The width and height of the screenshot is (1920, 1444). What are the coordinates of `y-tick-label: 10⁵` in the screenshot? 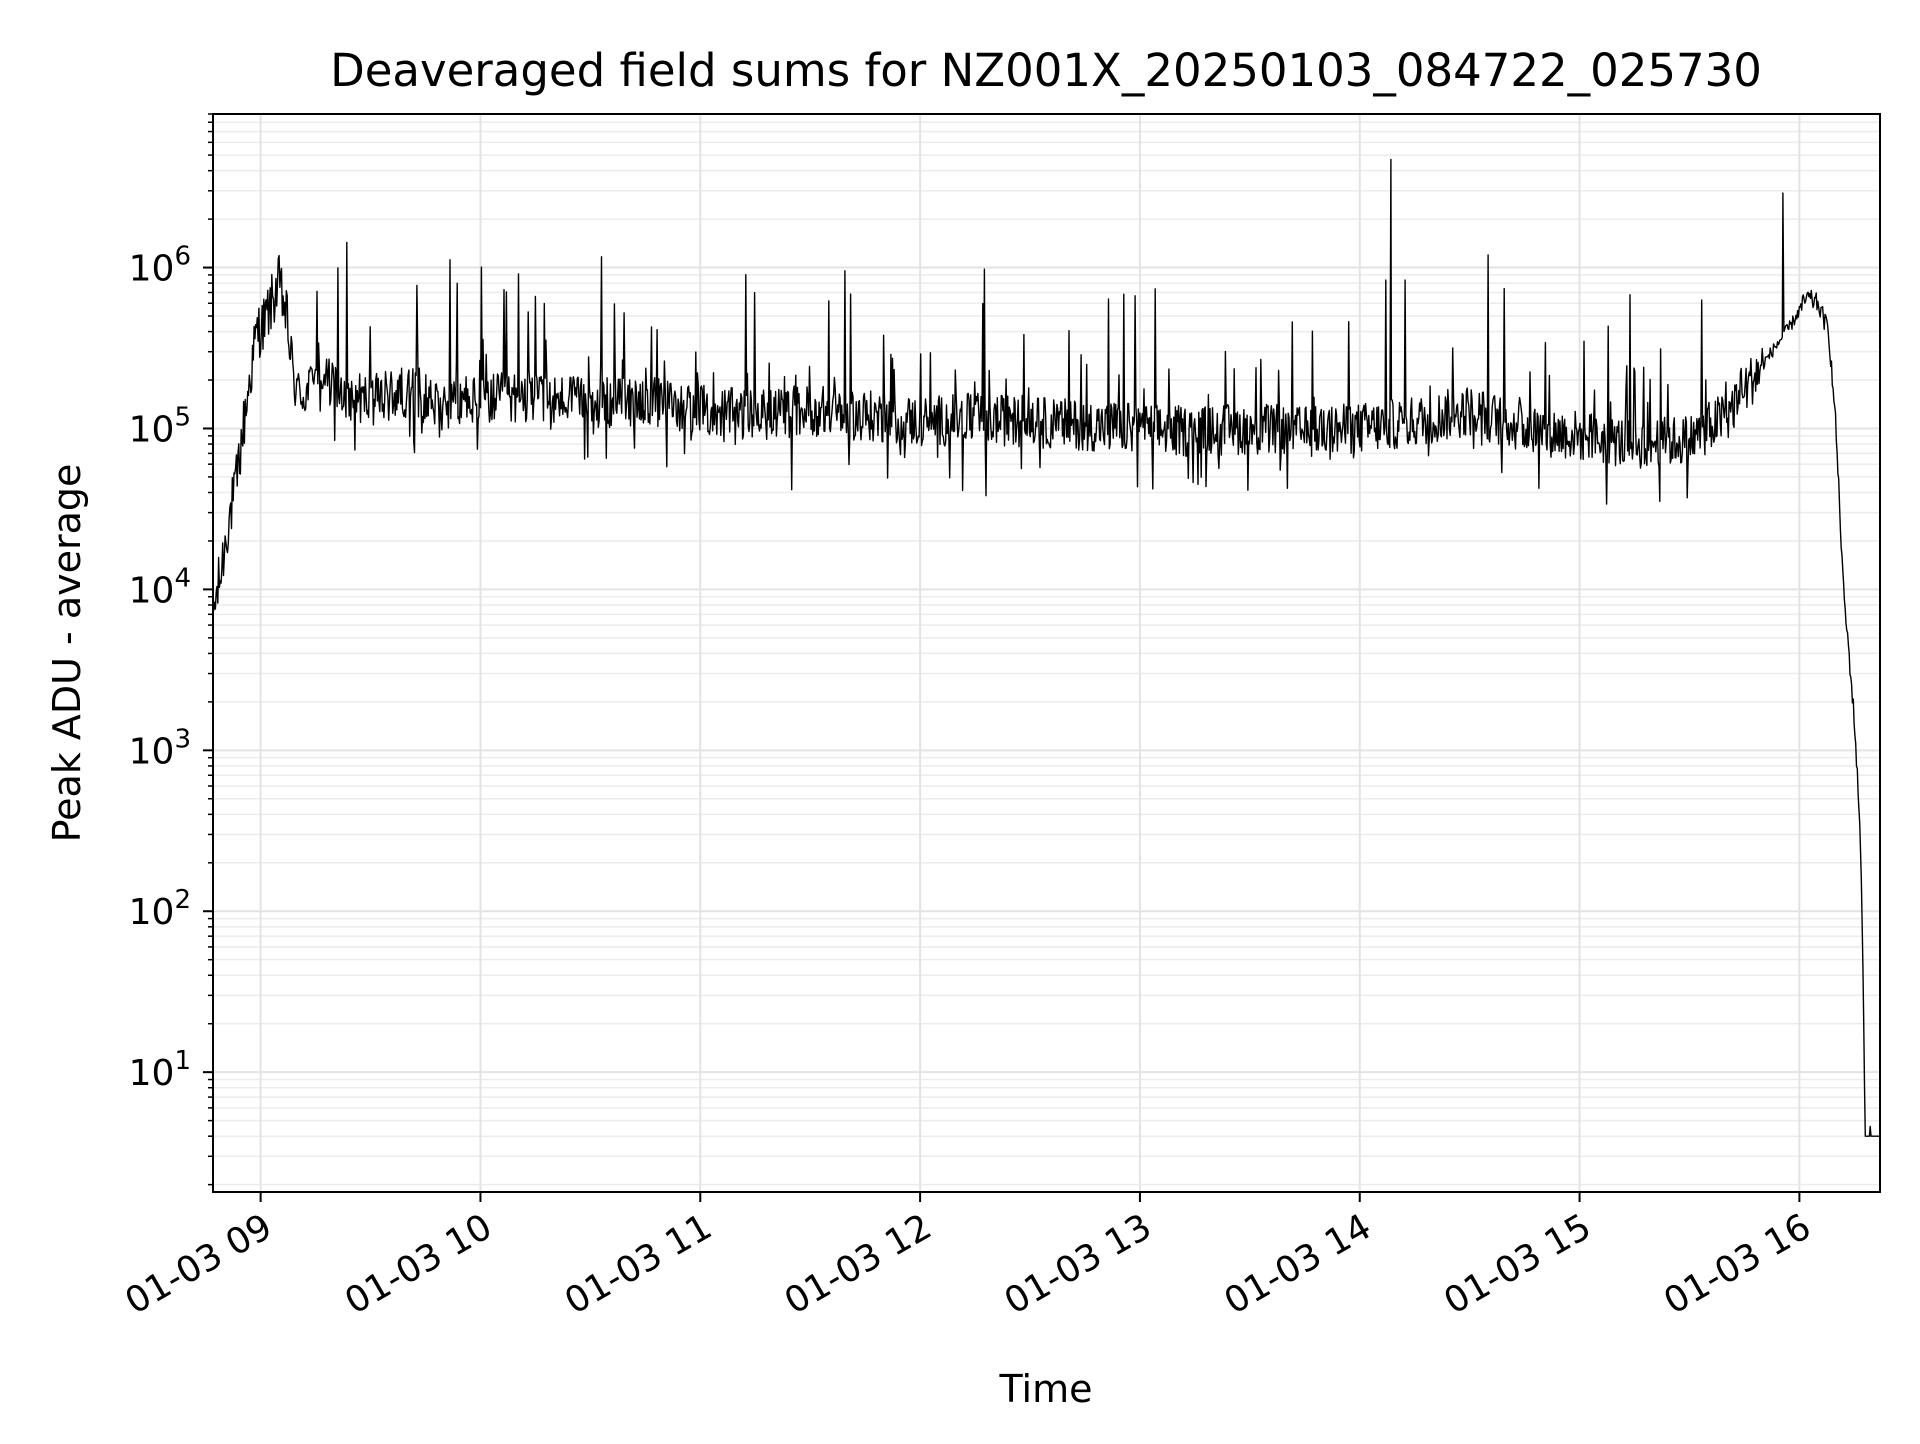 It's located at (160, 426).